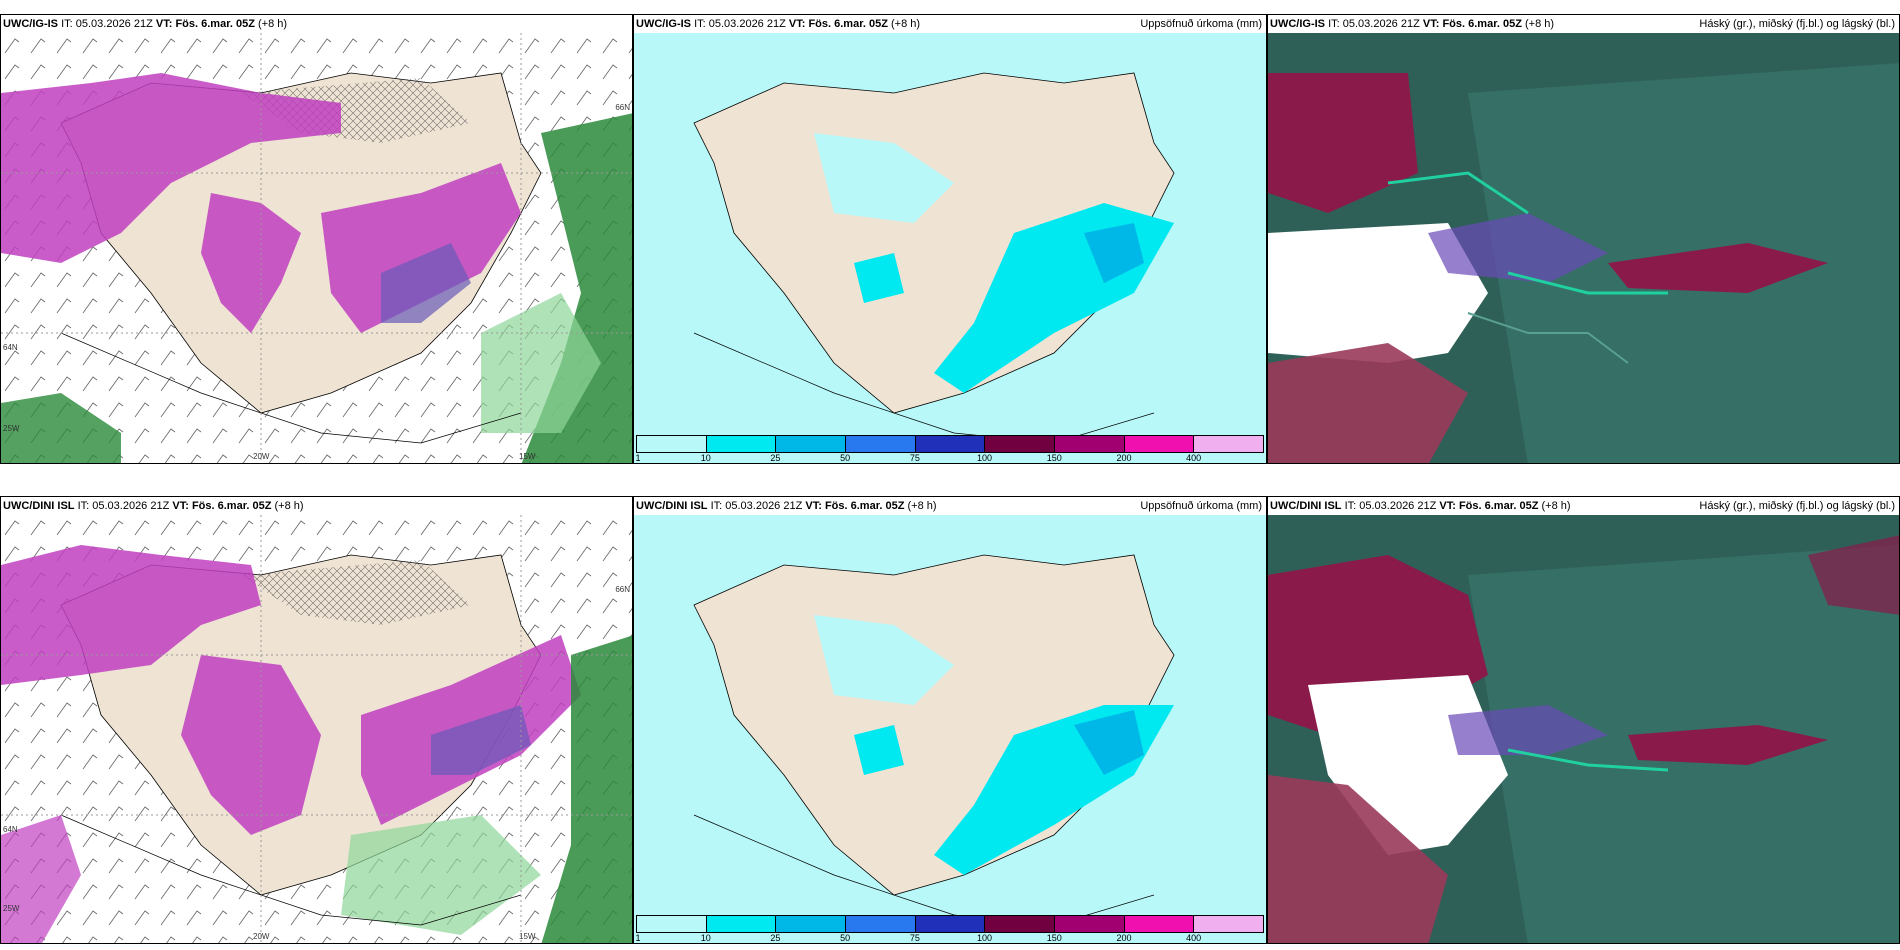 This screenshot has width=1900, height=950. I want to click on wind-precip-map: 20W 15W 66N 64N 25W, so click(316, 729).